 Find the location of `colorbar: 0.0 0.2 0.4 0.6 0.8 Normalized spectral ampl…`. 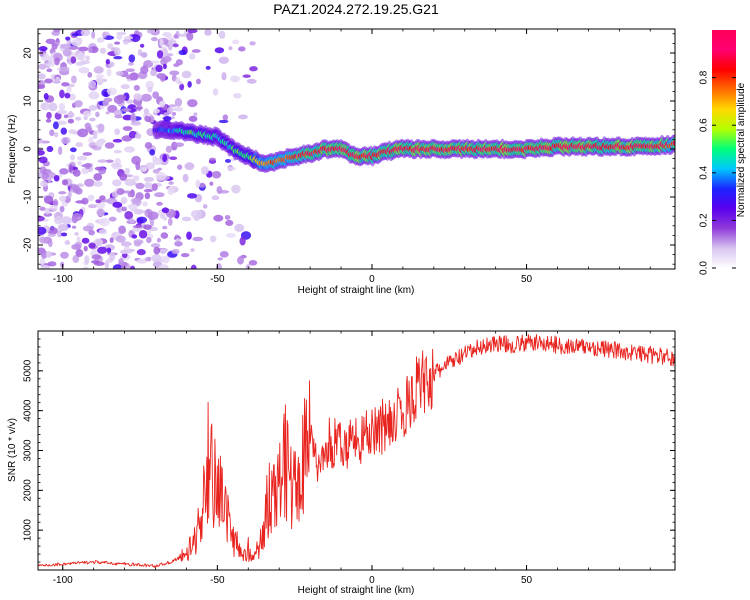

colorbar: 0.0 0.2 0.4 0.6 0.8 Normalized spectral ampl… is located at coordinates (723, 152).